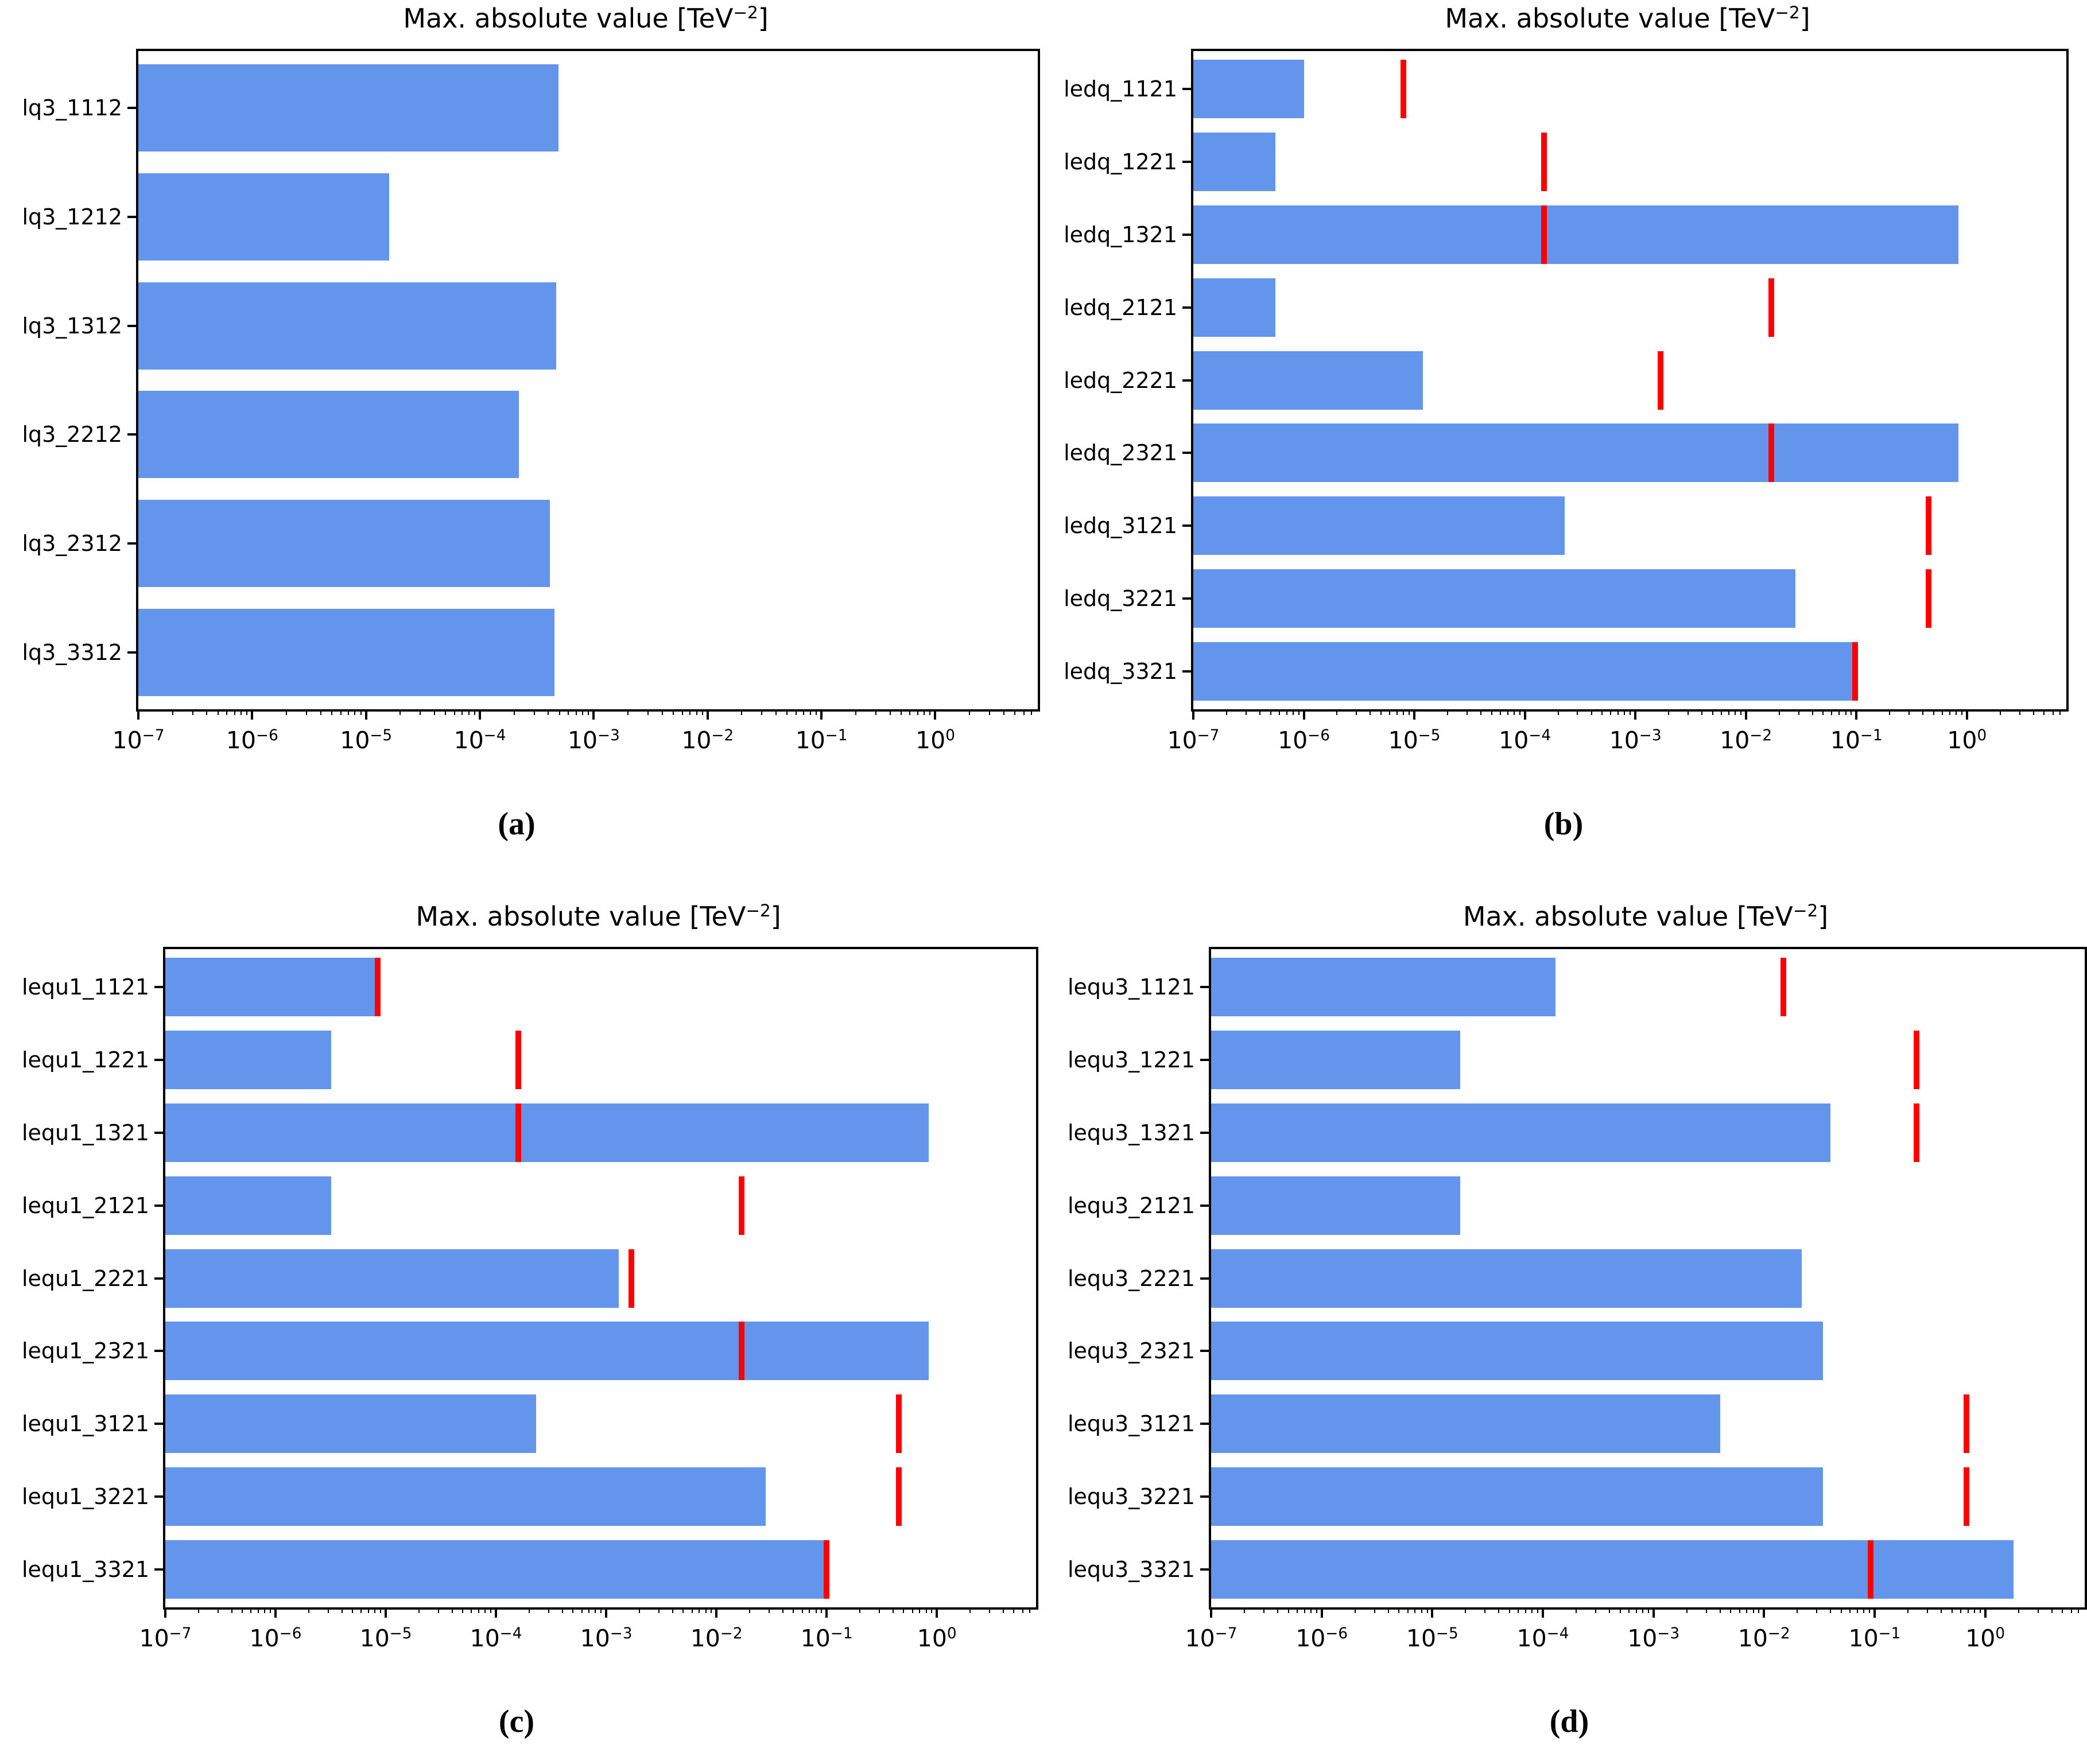 The height and width of the screenshot is (1764, 2087). What do you see at coordinates (381, 735) in the screenshot?
I see `superscript: −5` at bounding box center [381, 735].